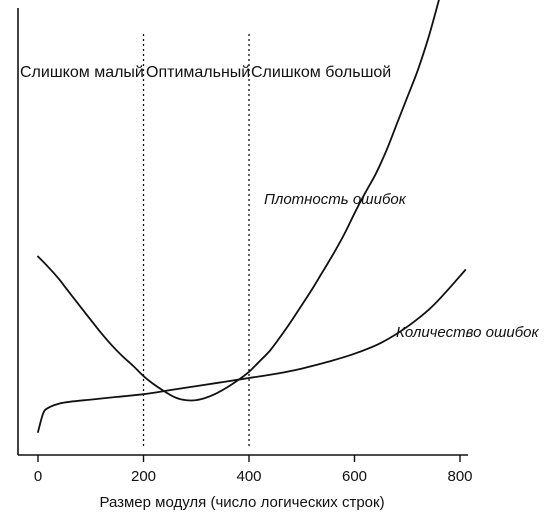 Image resolution: width=544 pixels, height=518 pixels. What do you see at coordinates (459, 476) in the screenshot?
I see `x-tick-label: 800` at bounding box center [459, 476].